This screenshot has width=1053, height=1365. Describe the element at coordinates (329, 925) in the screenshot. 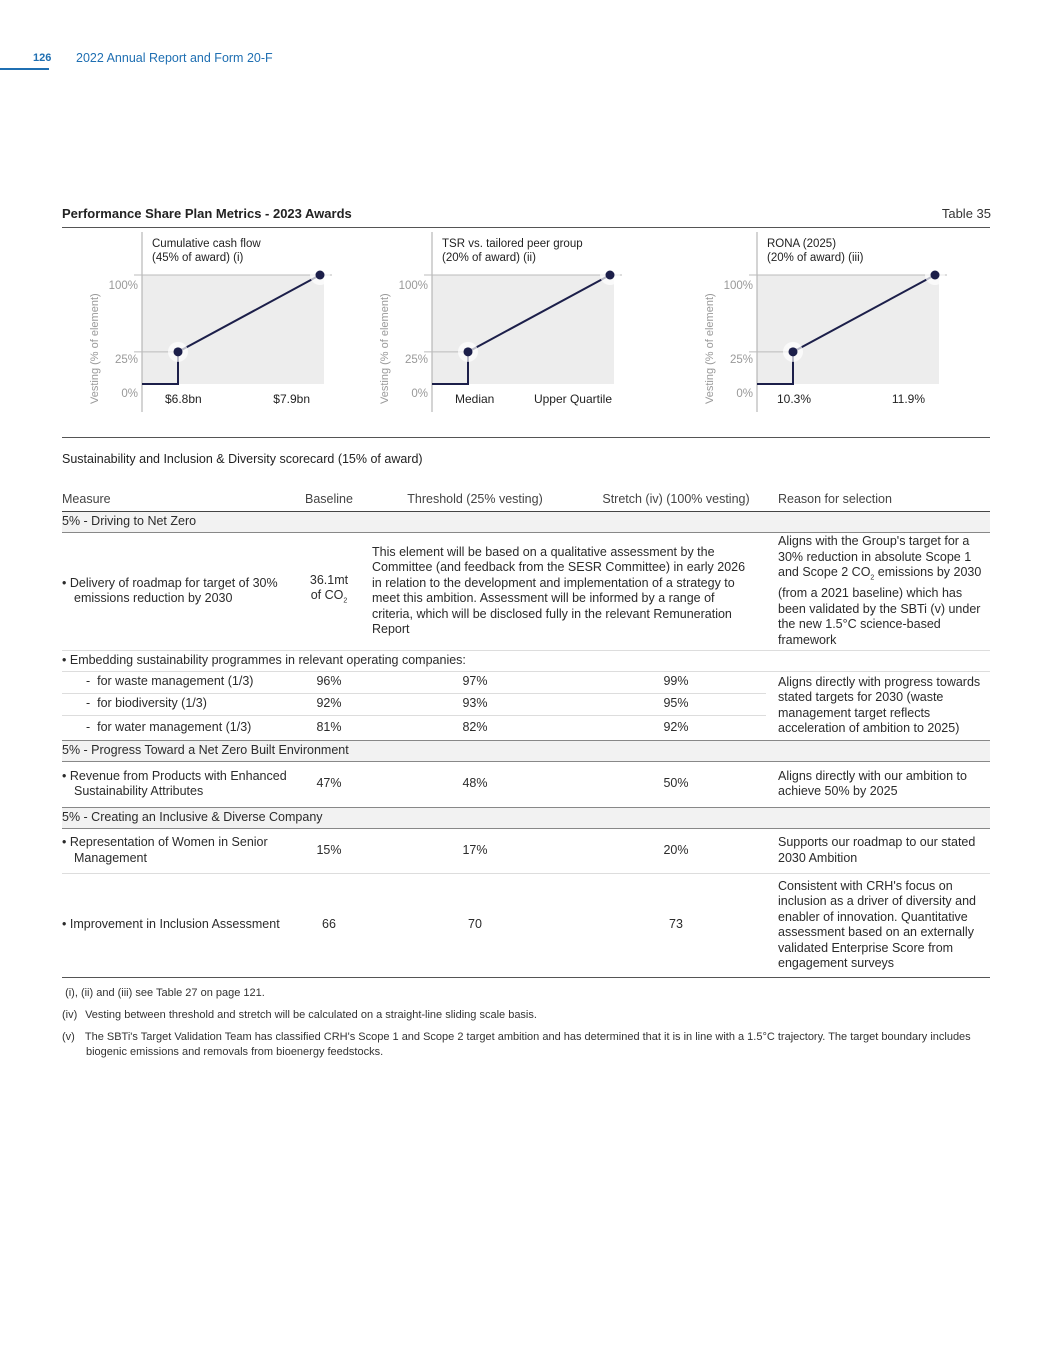

I see `baseline-cell: 66` at that location.